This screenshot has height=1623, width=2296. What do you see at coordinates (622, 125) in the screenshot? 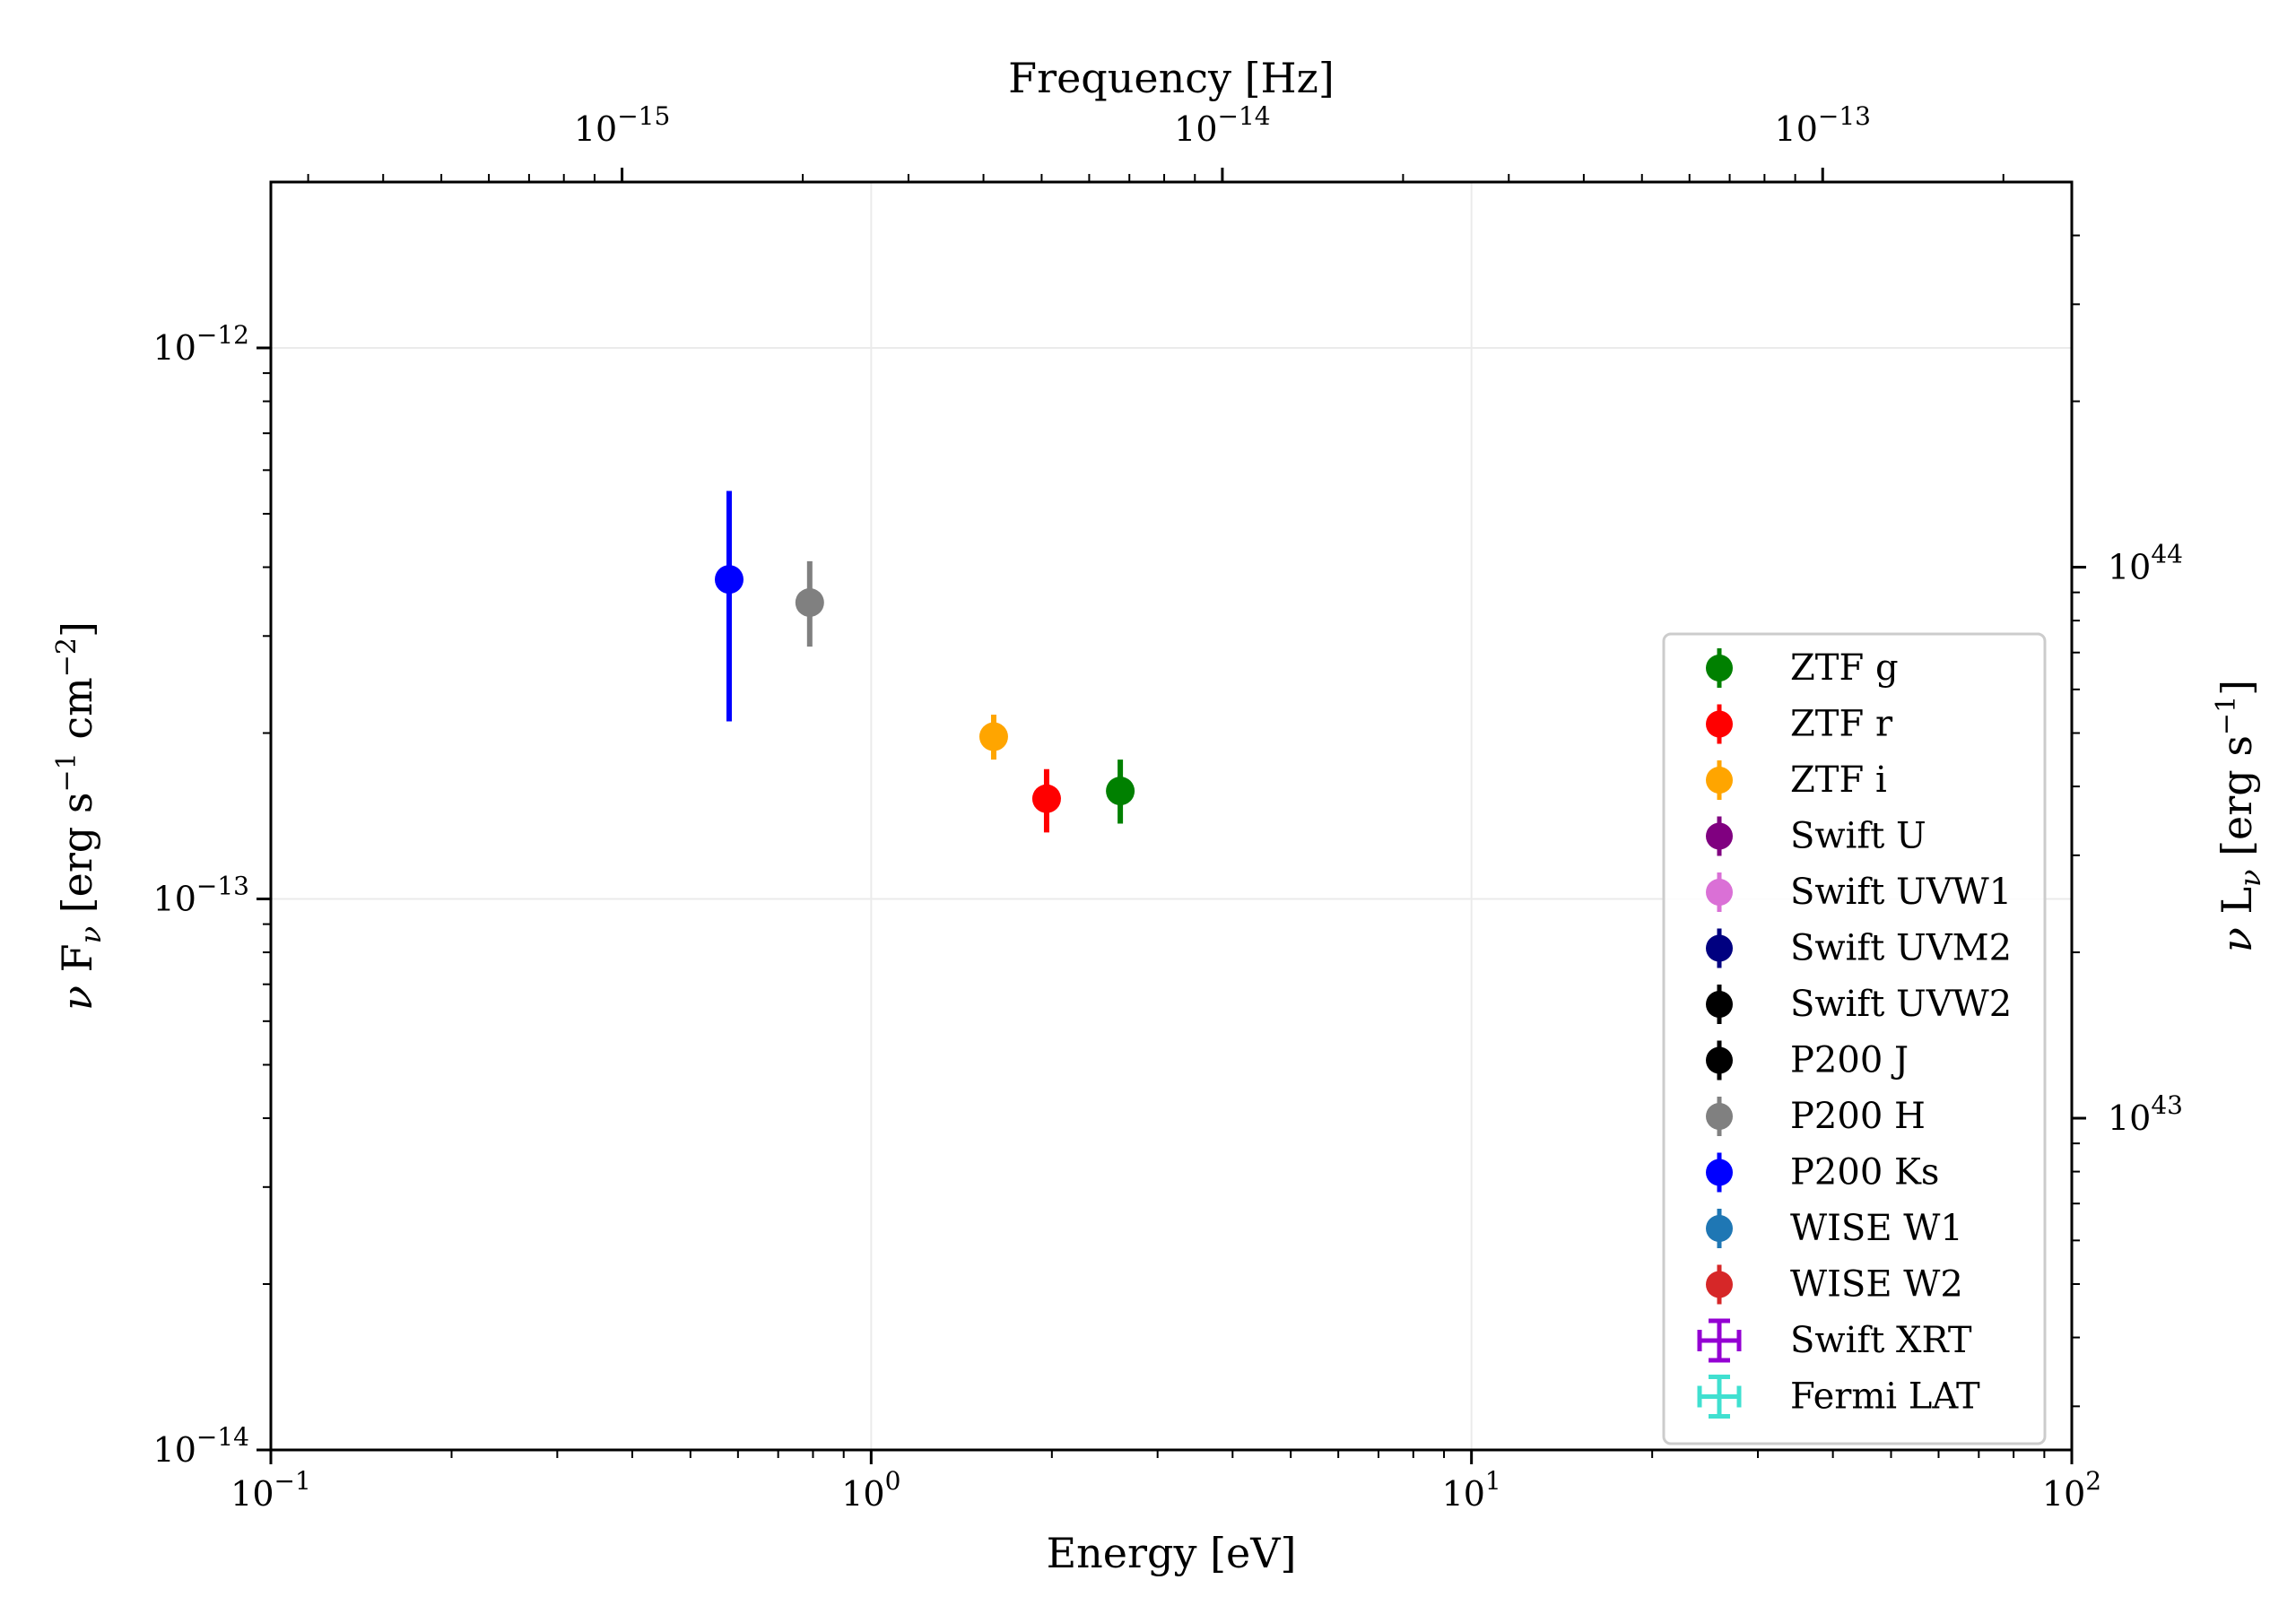
I see `top-tick-label: 10−15` at bounding box center [622, 125].